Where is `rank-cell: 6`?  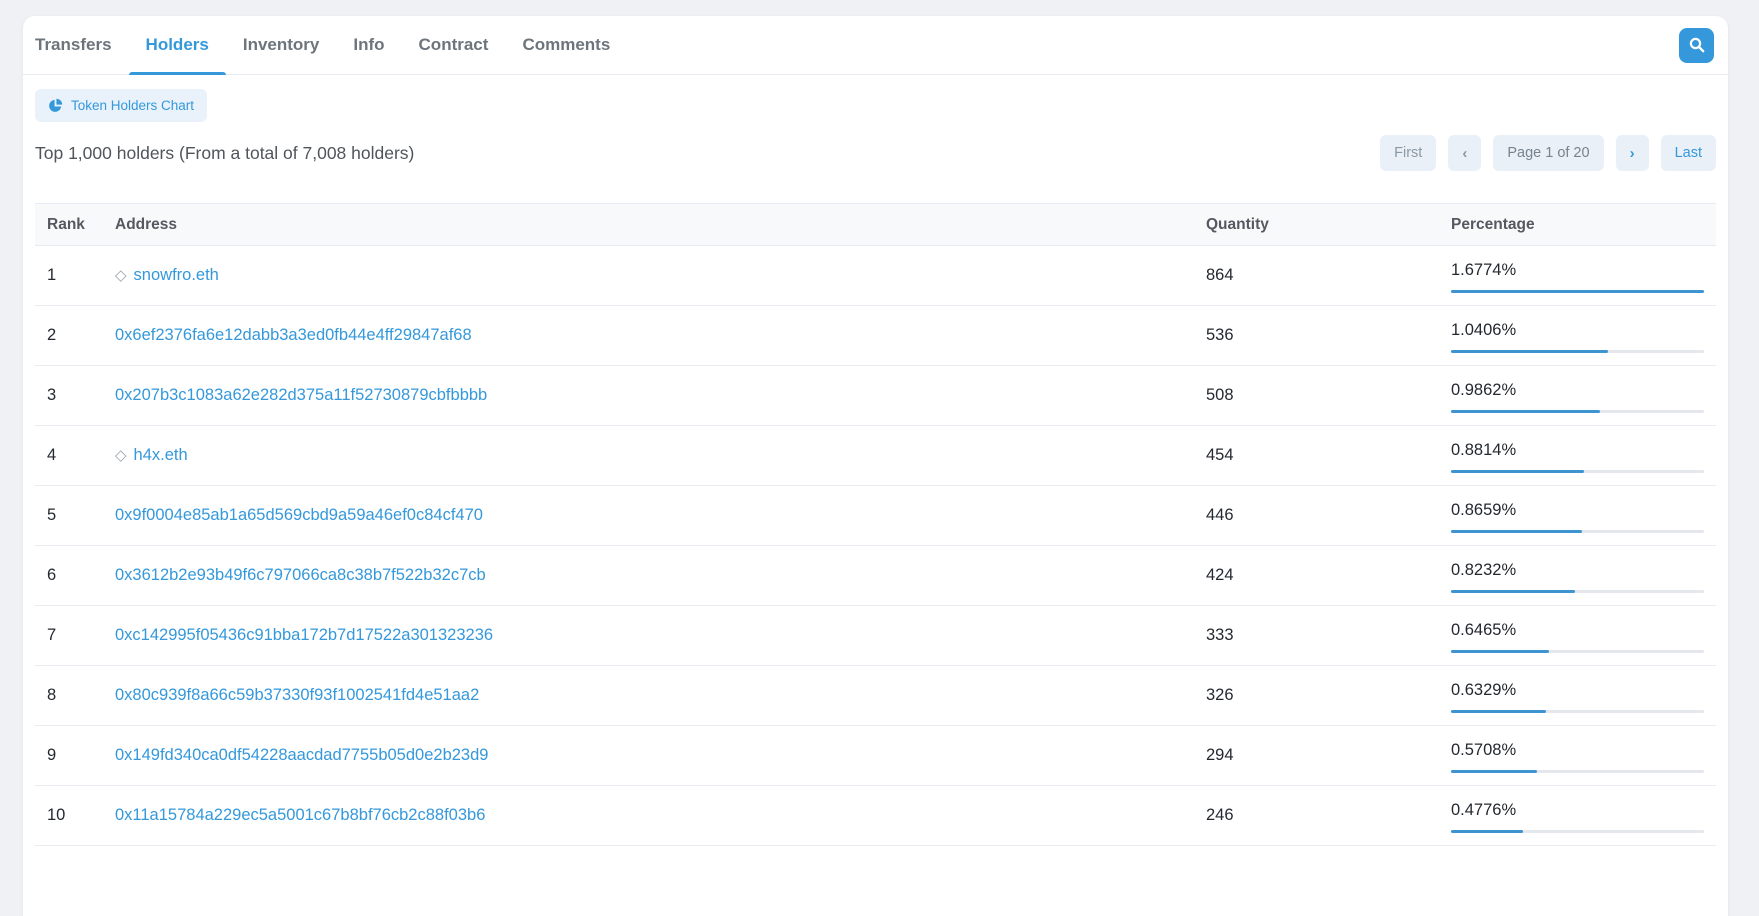 rank-cell: 6 is located at coordinates (75, 575).